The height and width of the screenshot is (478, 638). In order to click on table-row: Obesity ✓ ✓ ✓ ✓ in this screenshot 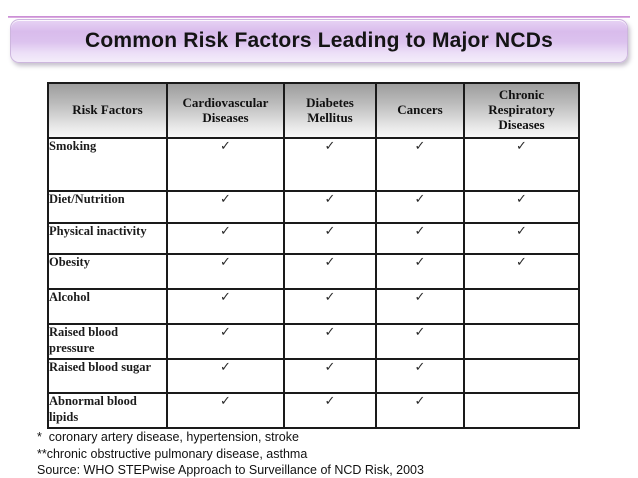, I will do `click(313, 271)`.